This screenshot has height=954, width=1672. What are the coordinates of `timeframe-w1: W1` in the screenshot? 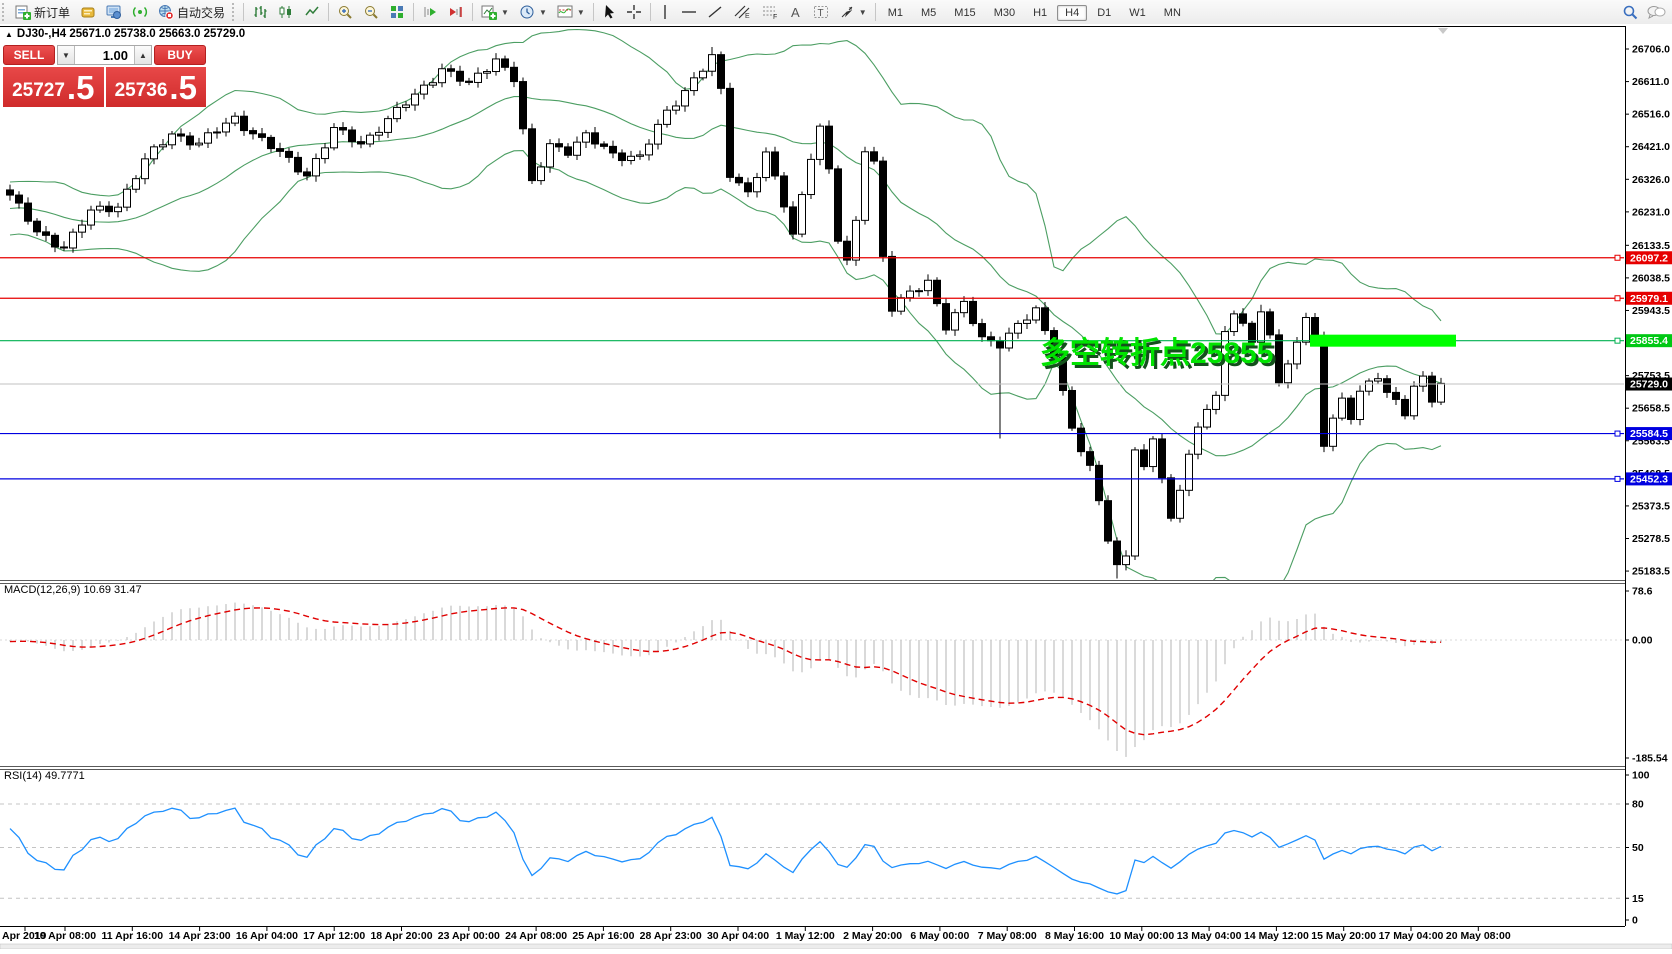 It's located at (1137, 13).